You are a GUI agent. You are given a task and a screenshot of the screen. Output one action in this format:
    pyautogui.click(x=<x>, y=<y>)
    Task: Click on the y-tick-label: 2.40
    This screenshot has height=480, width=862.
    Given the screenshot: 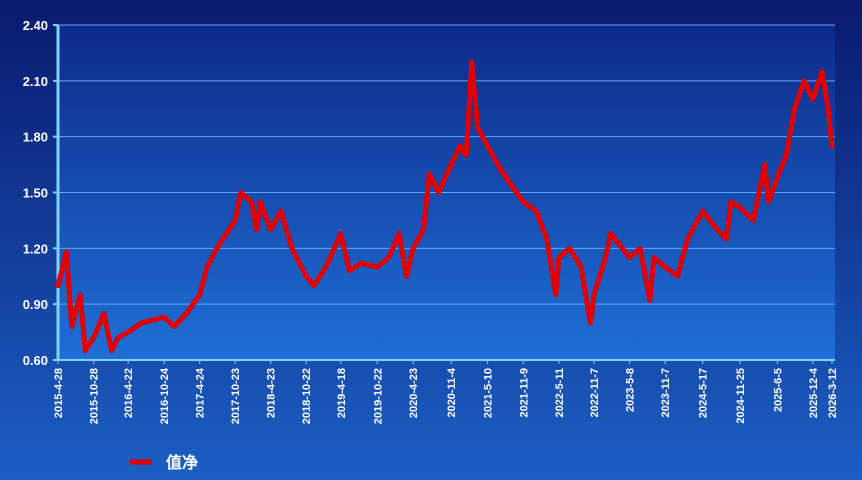 What is the action you would take?
    pyautogui.click(x=35, y=25)
    